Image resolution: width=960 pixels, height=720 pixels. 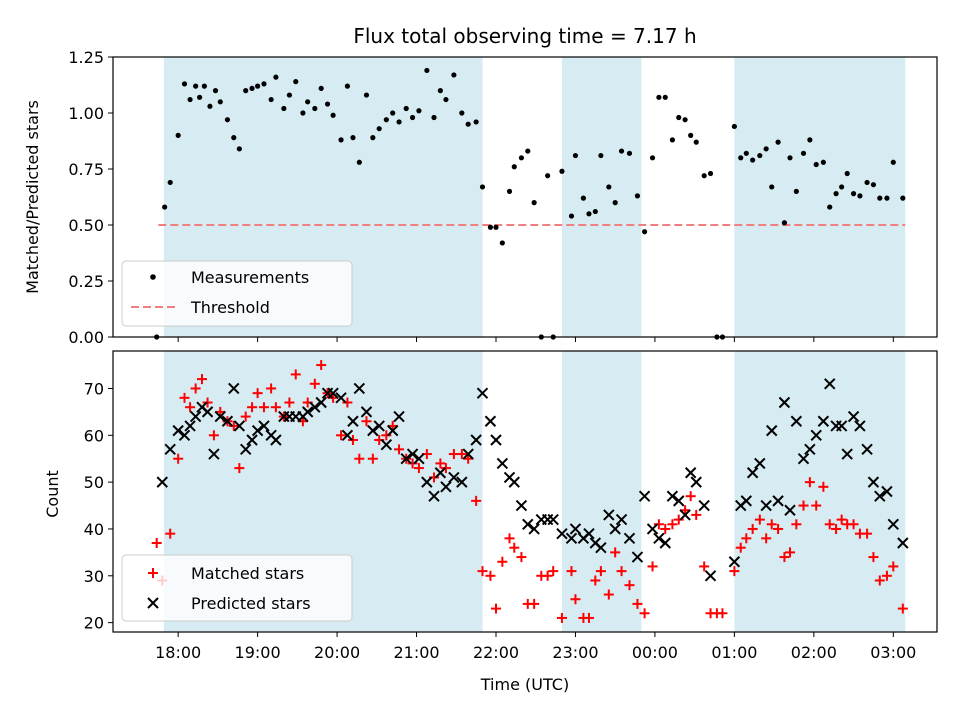 I want to click on bottom-y-tick-label: 40, so click(x=94, y=529).